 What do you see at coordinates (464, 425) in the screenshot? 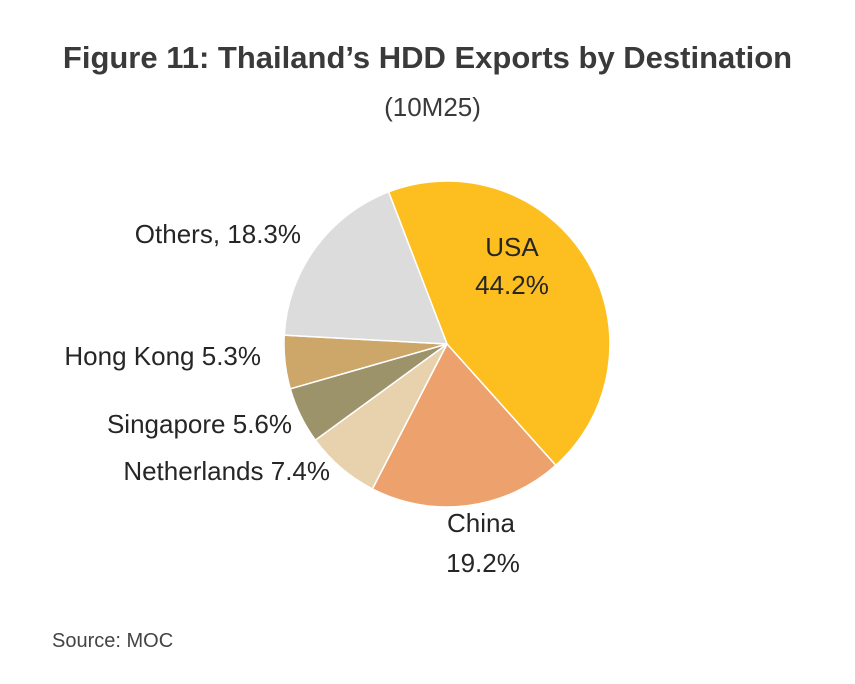
I see `pie-slice-china` at bounding box center [464, 425].